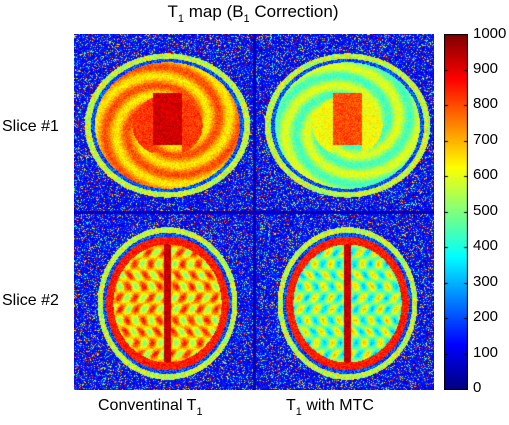 This screenshot has height=425, width=509. I want to click on figure-title: T1 map (B1 Correction), so click(253, 13).